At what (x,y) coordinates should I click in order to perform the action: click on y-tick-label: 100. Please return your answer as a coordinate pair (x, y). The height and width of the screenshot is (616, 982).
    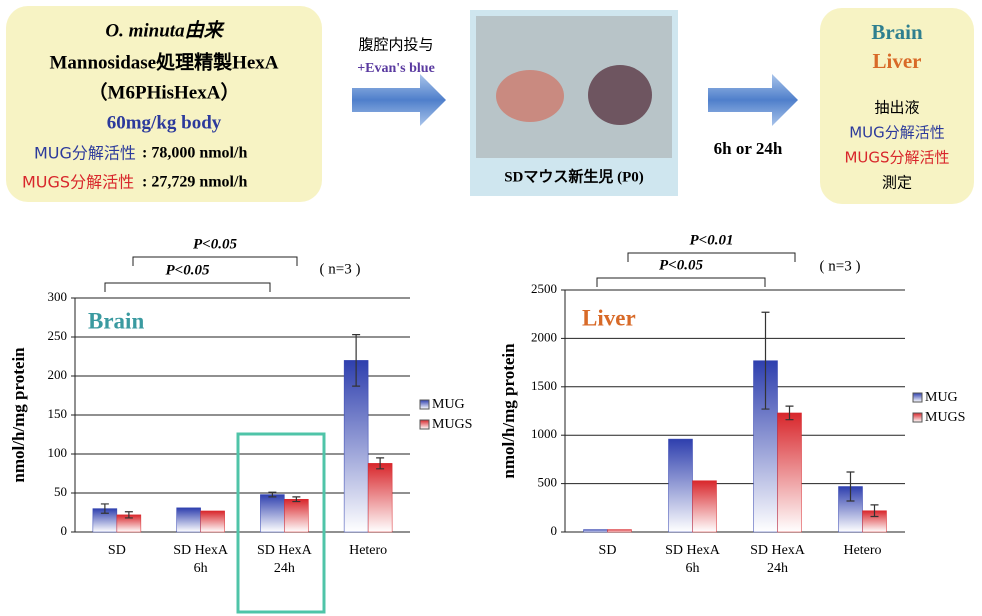
    Looking at the image, I should click on (58, 452).